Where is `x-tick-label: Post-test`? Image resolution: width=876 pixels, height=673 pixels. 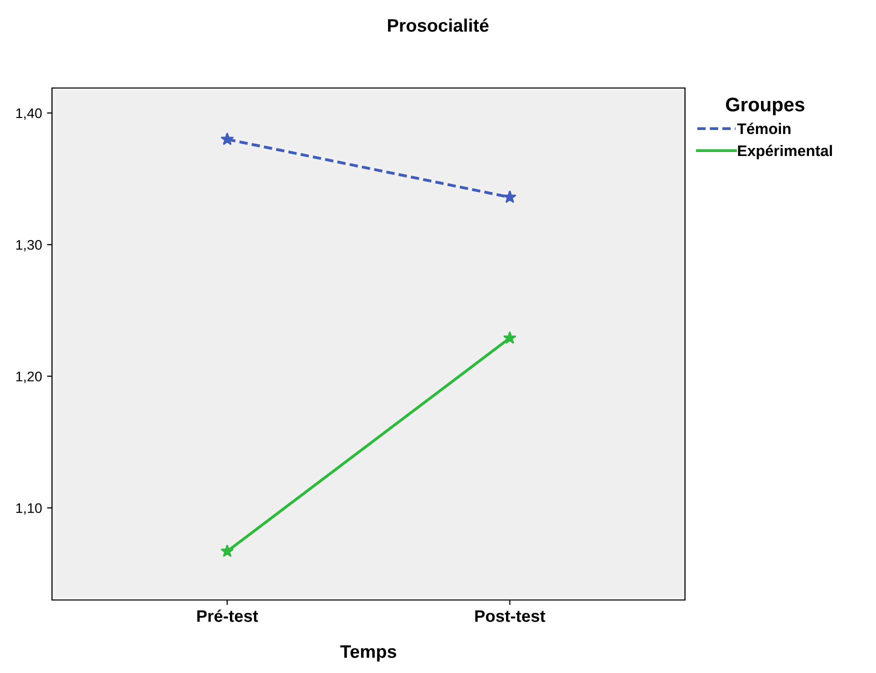
x-tick-label: Post-test is located at coordinates (510, 616).